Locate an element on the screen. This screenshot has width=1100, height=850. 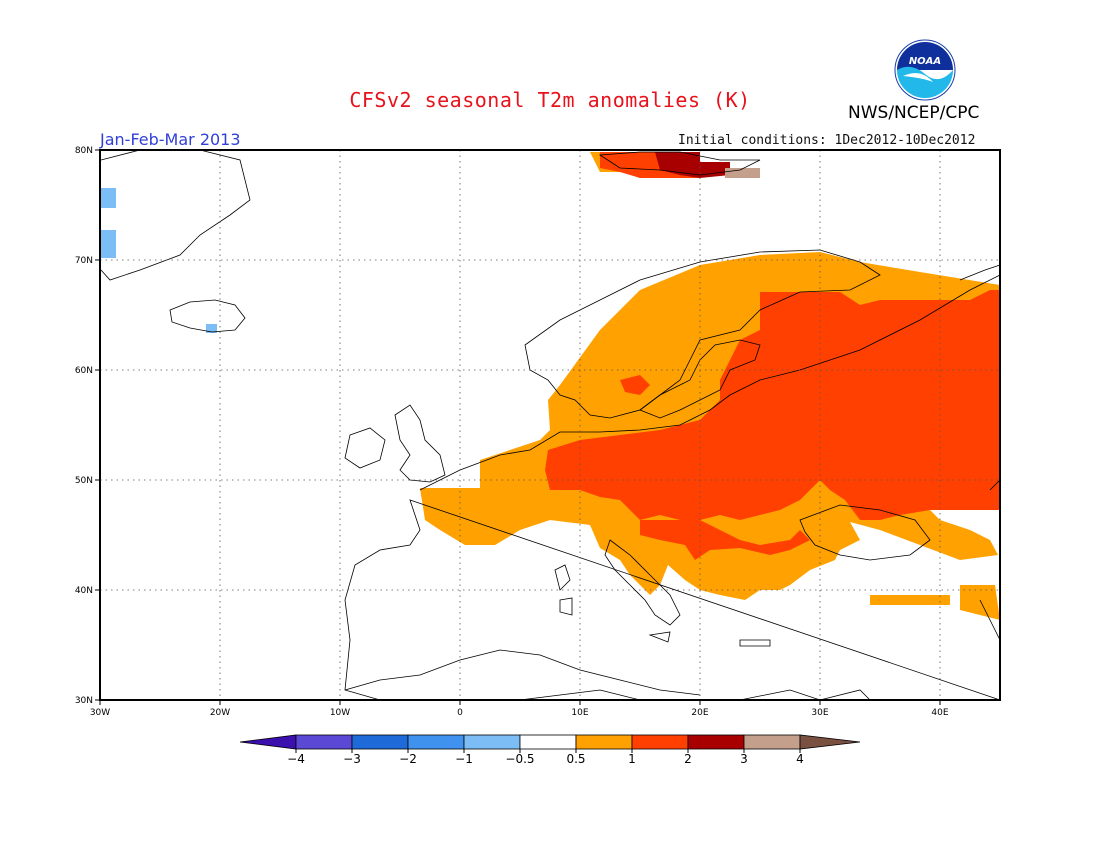
coastline-north-africa is located at coordinates (522, 672).